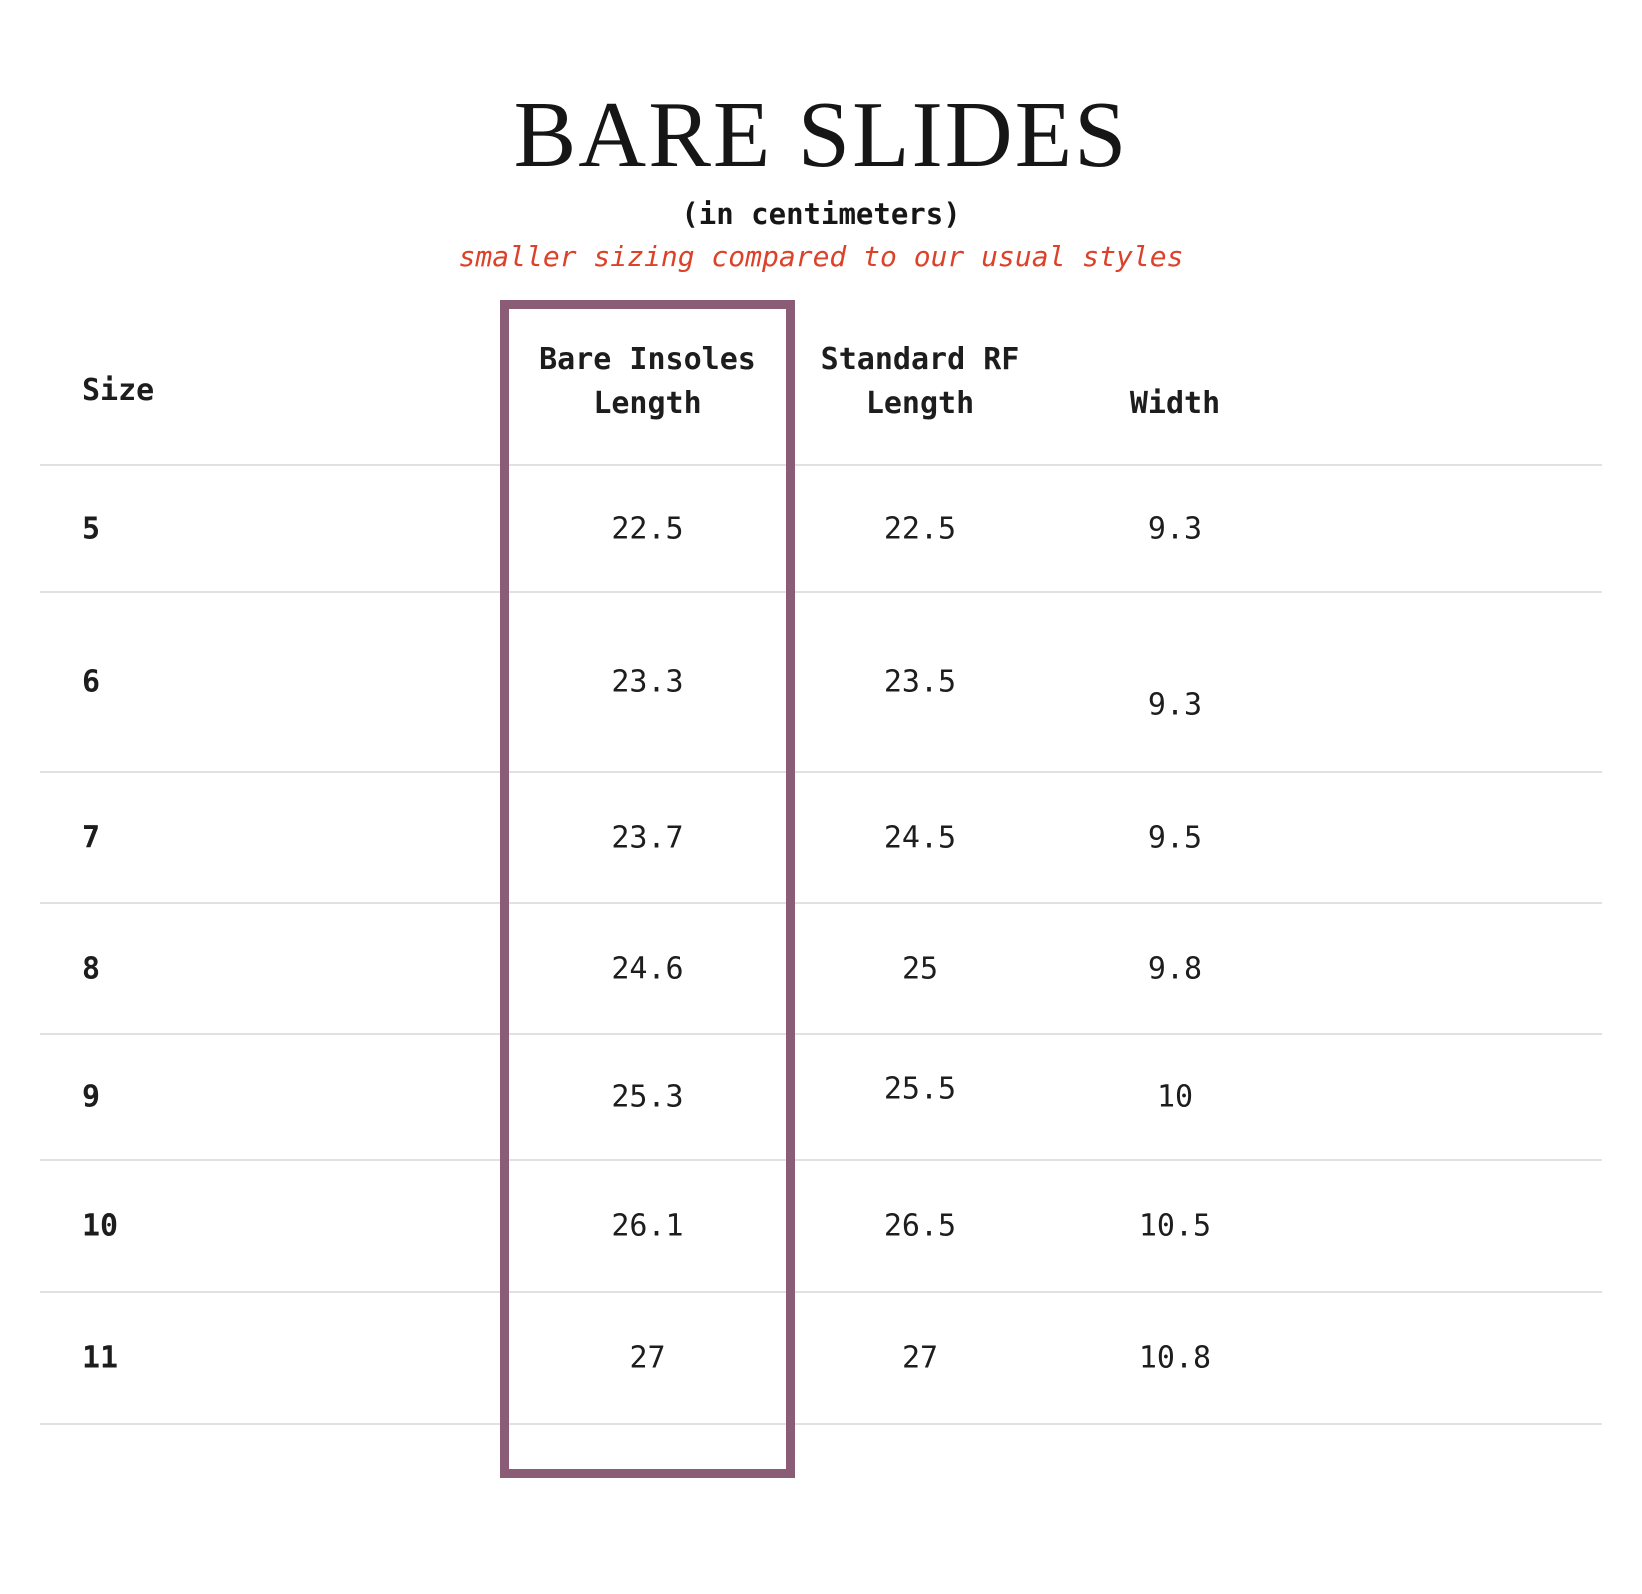 The image size is (1642, 1594). What do you see at coordinates (920, 682) in the screenshot?
I see `cell-standard-rf-length: 23.5` at bounding box center [920, 682].